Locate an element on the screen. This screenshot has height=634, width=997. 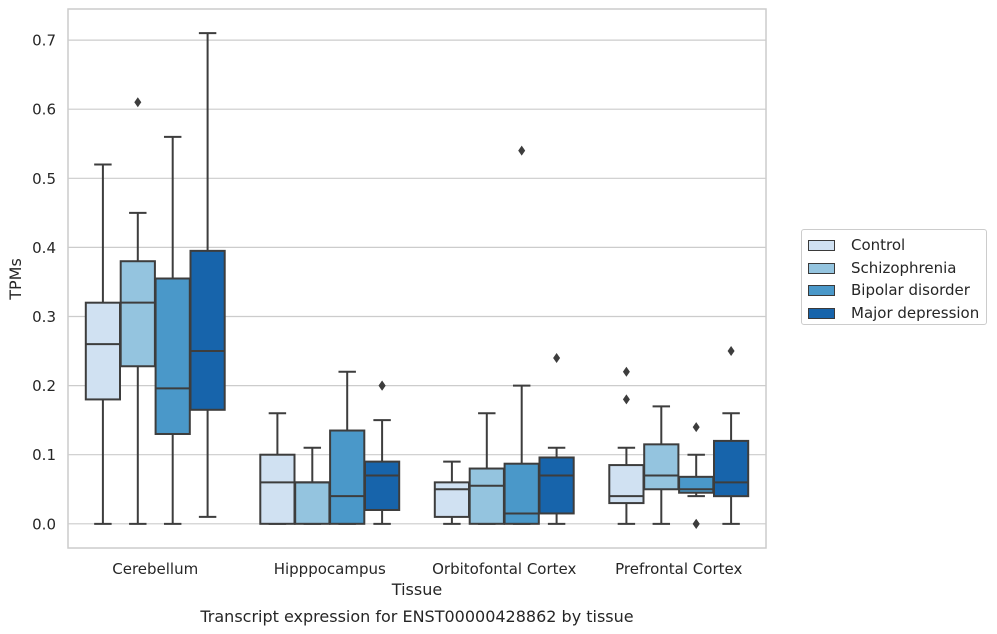
legend-item-bipolar: Bipolar disorder is located at coordinates (889, 290).